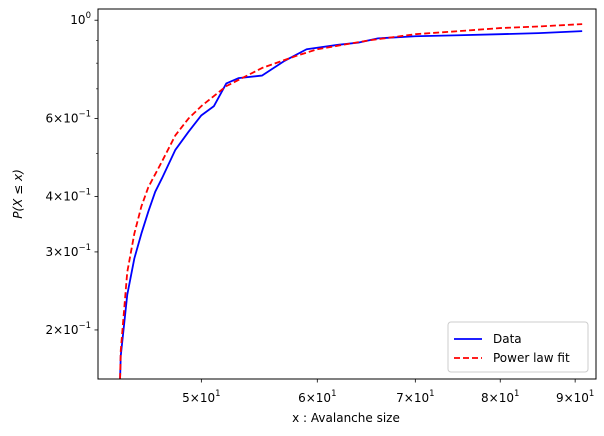  What do you see at coordinates (69, 118) in the screenshot?
I see `y-tick-label: 6×10⁻¹` at bounding box center [69, 118].